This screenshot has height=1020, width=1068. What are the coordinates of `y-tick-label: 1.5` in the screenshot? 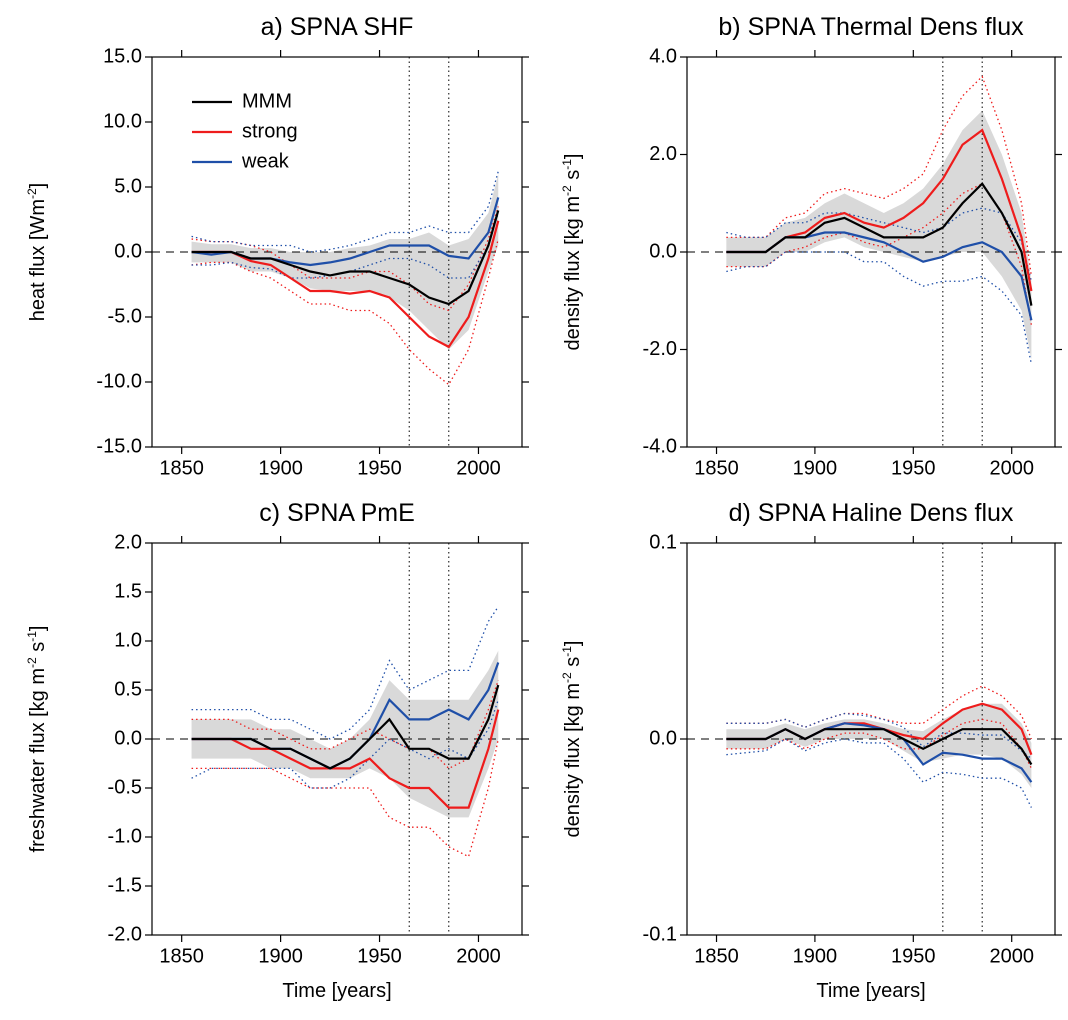 It's located at (128, 591).